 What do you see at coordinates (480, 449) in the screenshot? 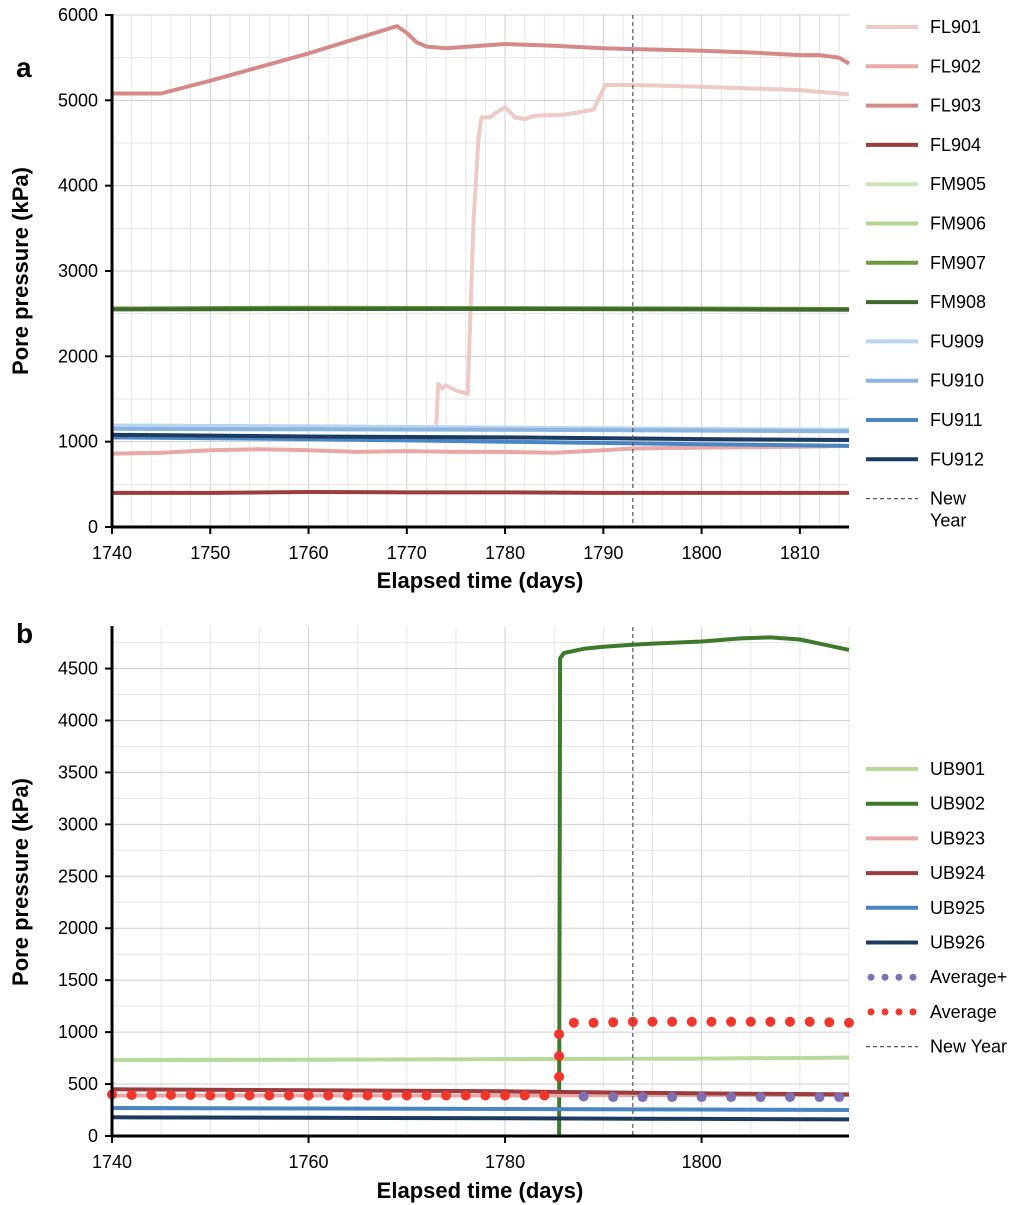
I see `series-line-fl902` at bounding box center [480, 449].